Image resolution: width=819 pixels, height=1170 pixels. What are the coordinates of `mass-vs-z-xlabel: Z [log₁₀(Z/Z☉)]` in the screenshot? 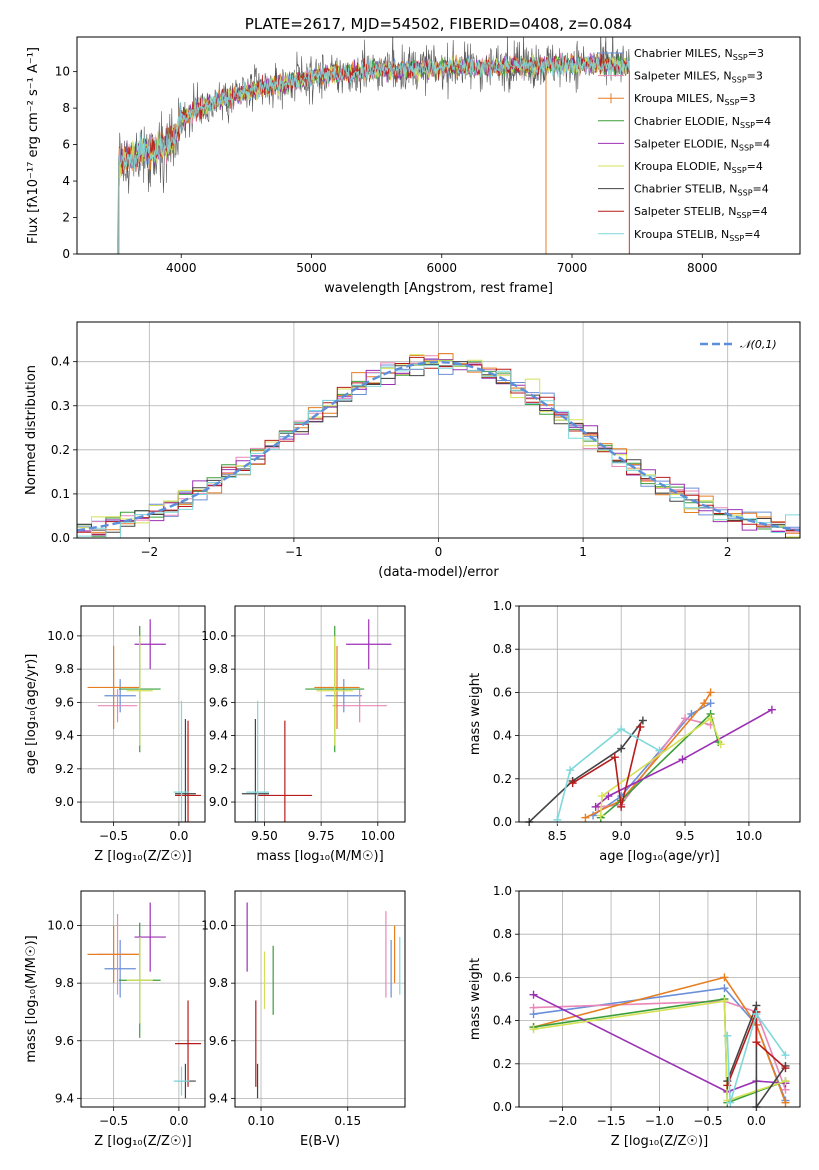 It's located at (142, 1141).